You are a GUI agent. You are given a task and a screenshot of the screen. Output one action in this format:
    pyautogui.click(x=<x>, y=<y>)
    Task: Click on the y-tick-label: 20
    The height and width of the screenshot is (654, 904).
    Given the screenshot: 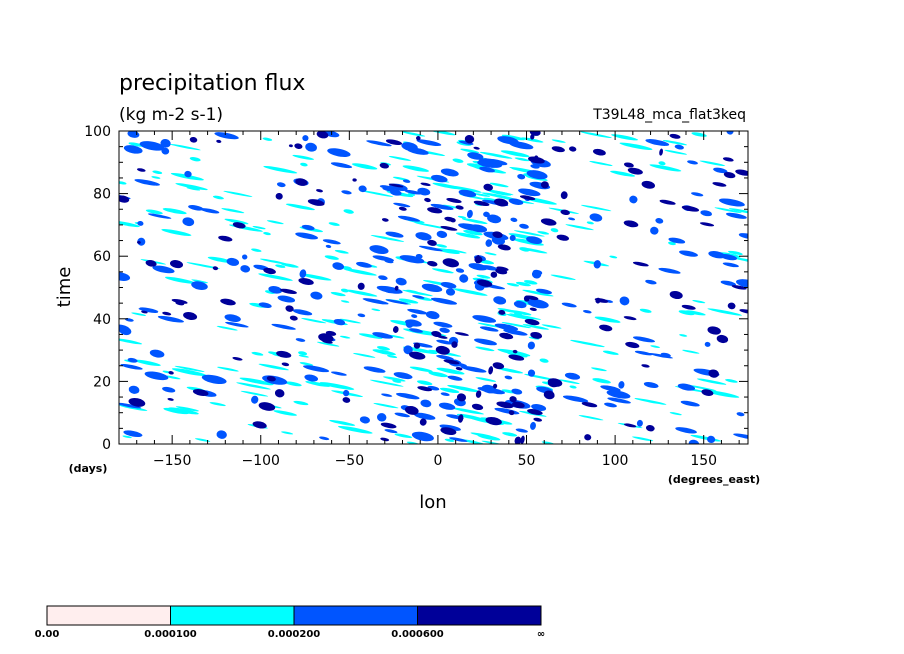 What is the action you would take?
    pyautogui.click(x=102, y=382)
    